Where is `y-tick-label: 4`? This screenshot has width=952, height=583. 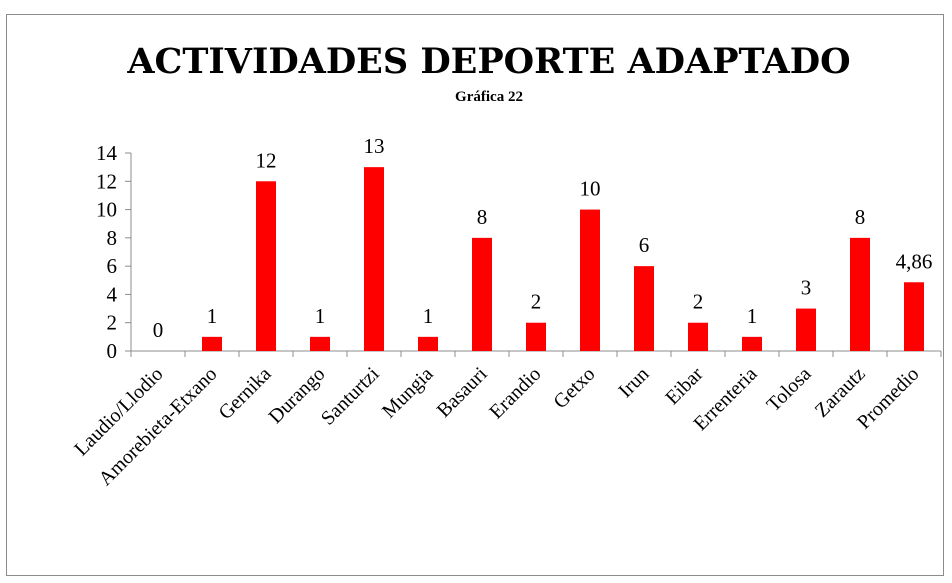
y-tick-label: 4 is located at coordinates (112, 294).